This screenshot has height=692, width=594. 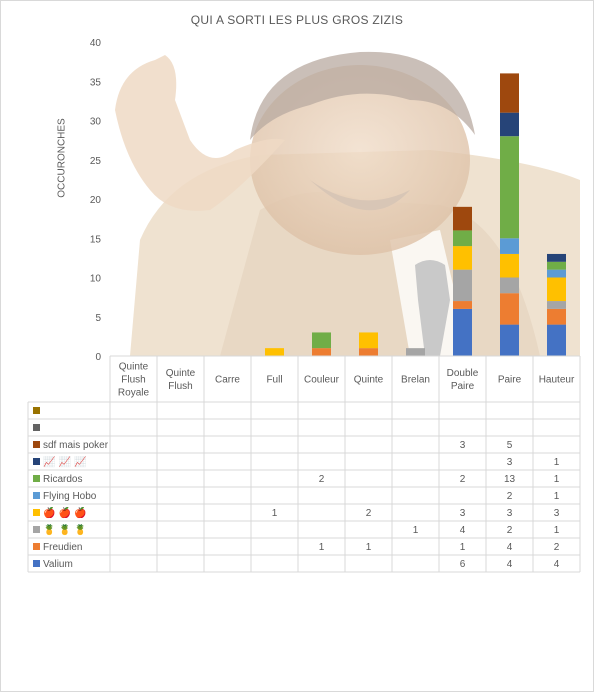 What do you see at coordinates (274, 380) in the screenshot?
I see `x-tick-label: Full` at bounding box center [274, 380].